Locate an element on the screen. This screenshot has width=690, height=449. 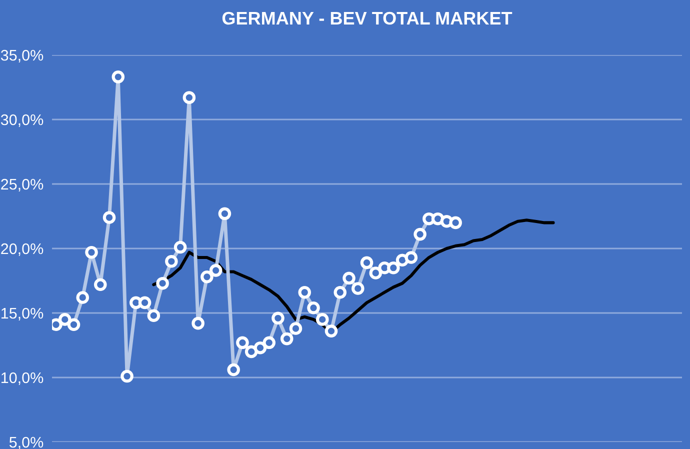
y-tick-label: 5,0% is located at coordinates (26, 442).